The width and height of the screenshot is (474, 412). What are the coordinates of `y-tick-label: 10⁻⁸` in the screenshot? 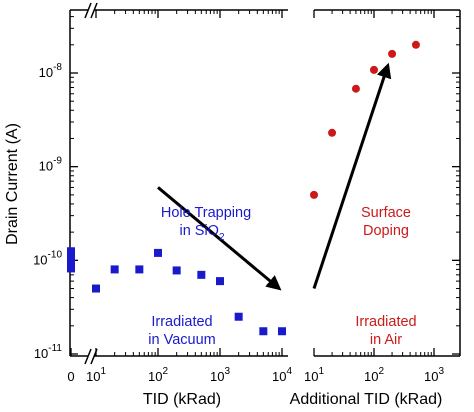 It's located at (51, 71).